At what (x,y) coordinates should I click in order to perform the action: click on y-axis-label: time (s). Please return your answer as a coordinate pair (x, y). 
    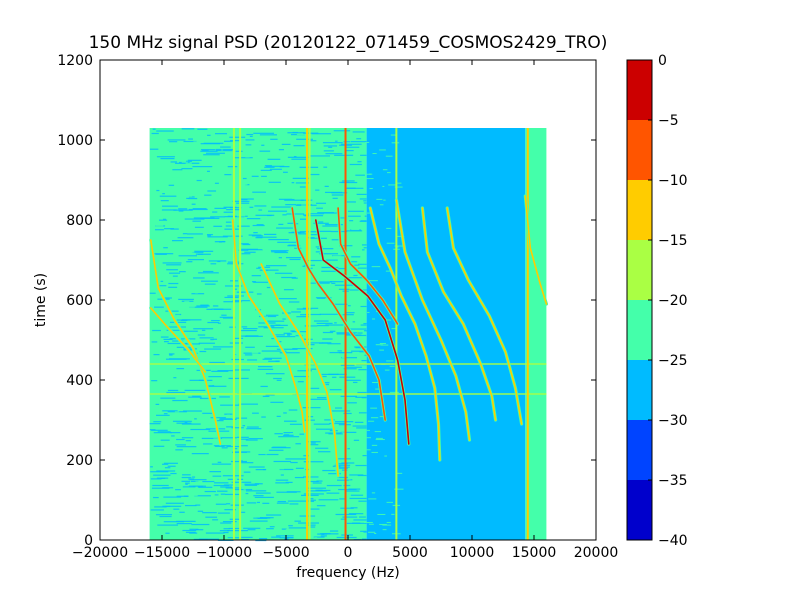
    Looking at the image, I should click on (41, 300).